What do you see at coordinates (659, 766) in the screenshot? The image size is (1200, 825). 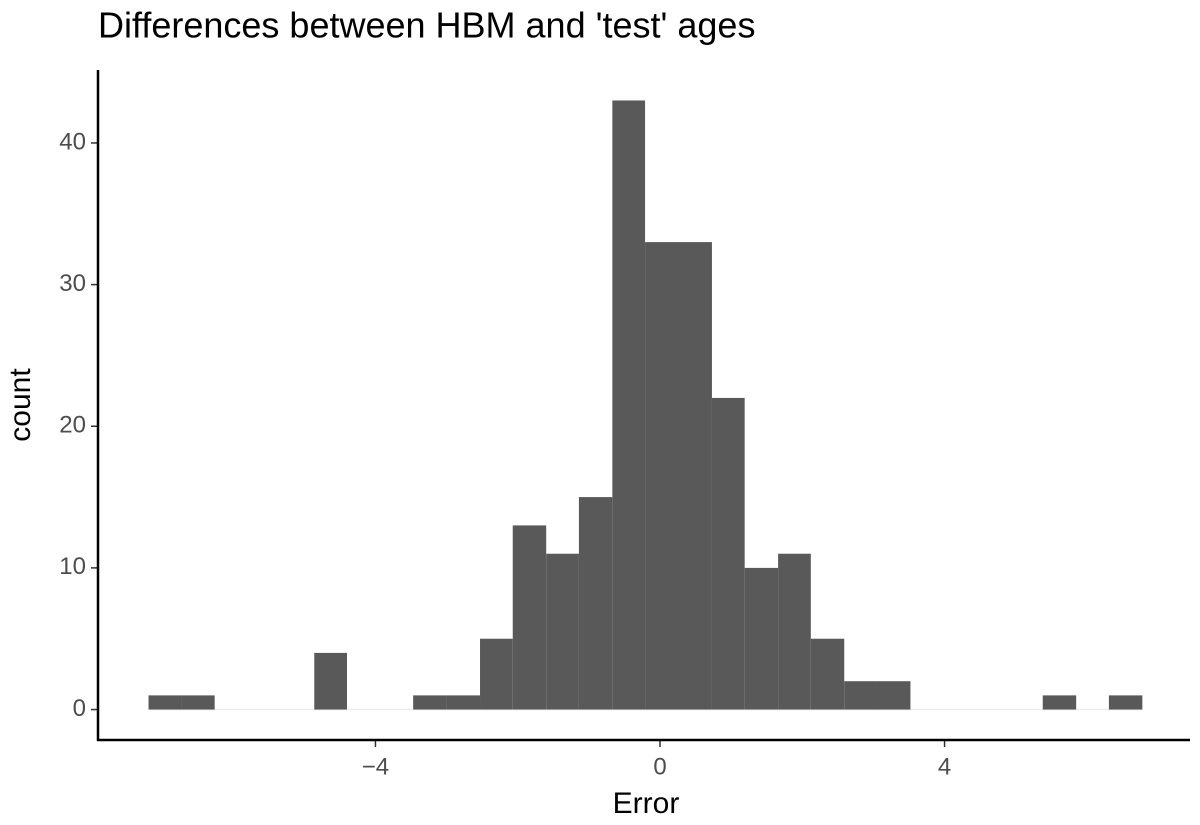 I see `x-tick-label: 0` at bounding box center [659, 766].